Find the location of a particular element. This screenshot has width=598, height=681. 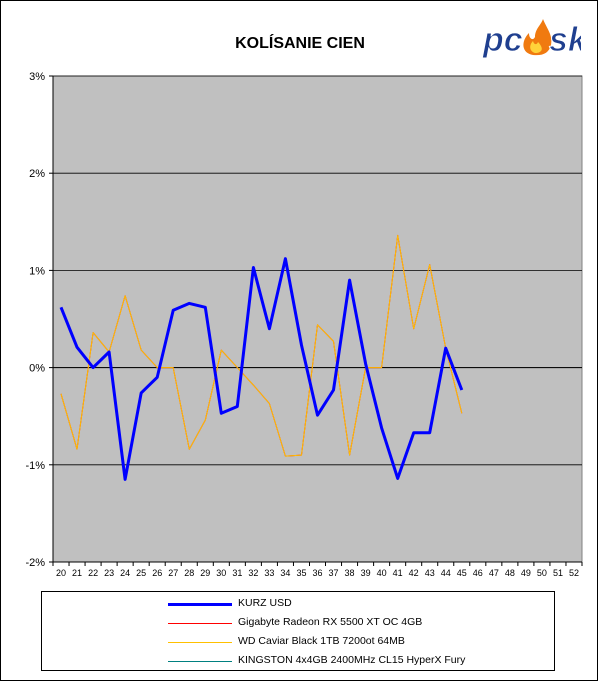

x-tick-label: 36 is located at coordinates (317, 573).